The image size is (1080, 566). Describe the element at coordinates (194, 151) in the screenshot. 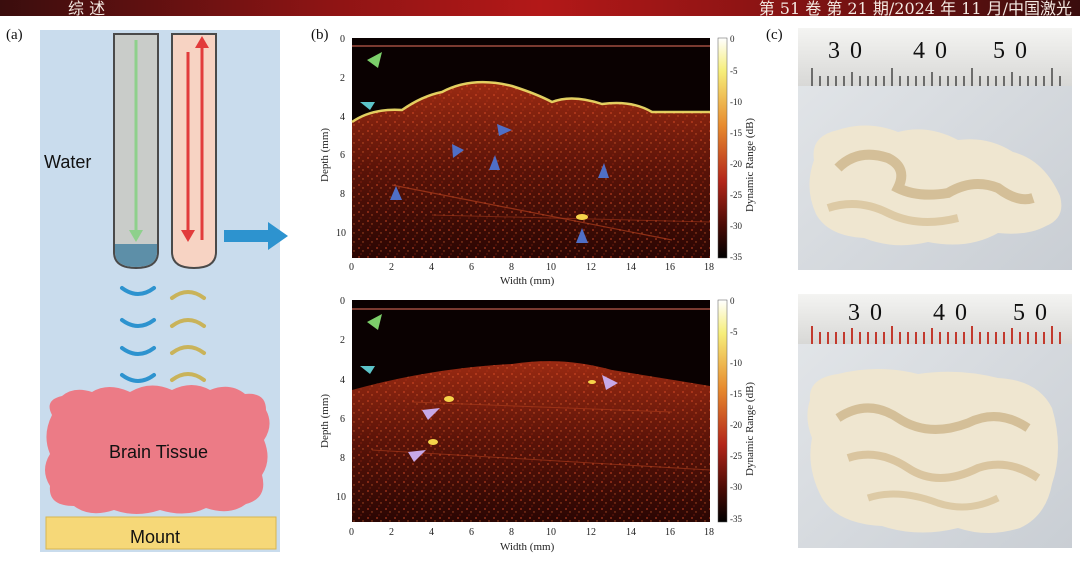

I see `receive-tube` at that location.